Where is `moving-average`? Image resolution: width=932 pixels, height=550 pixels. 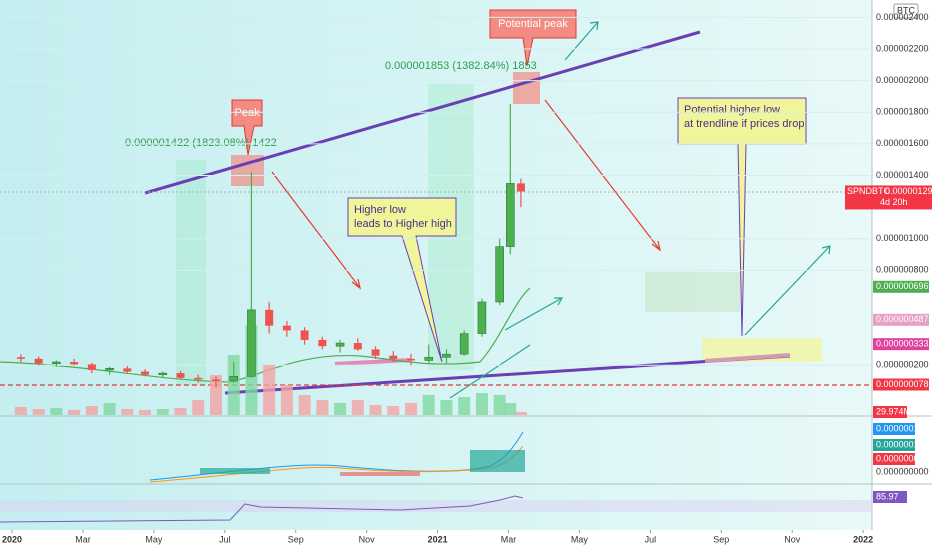
moving-average is located at coordinates (747, 358).